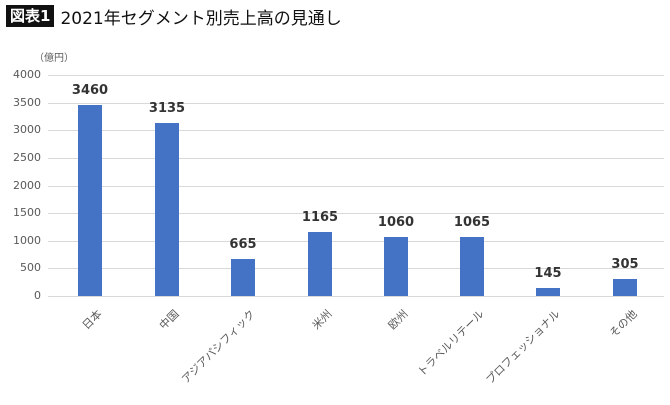 The width and height of the screenshot is (670, 405). I want to click on y-tick-label: 2000, so click(27, 185).